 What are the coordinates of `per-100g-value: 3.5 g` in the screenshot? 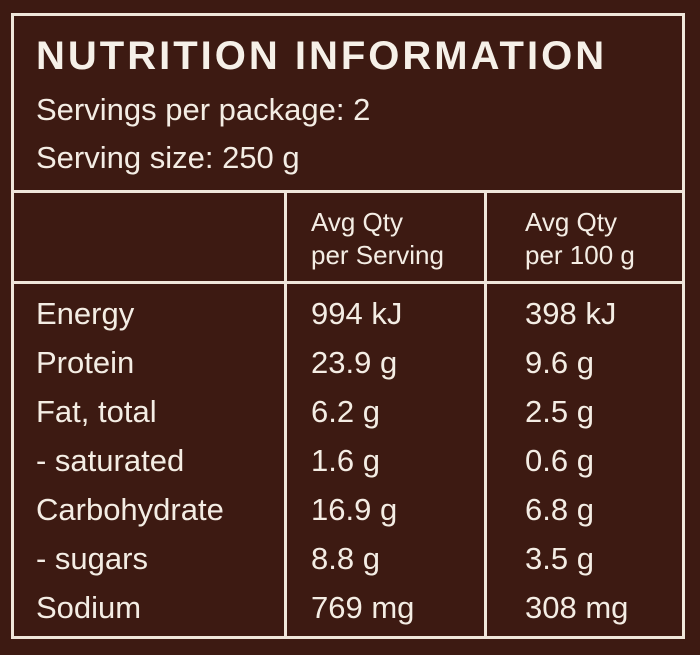 It's located at (559, 558).